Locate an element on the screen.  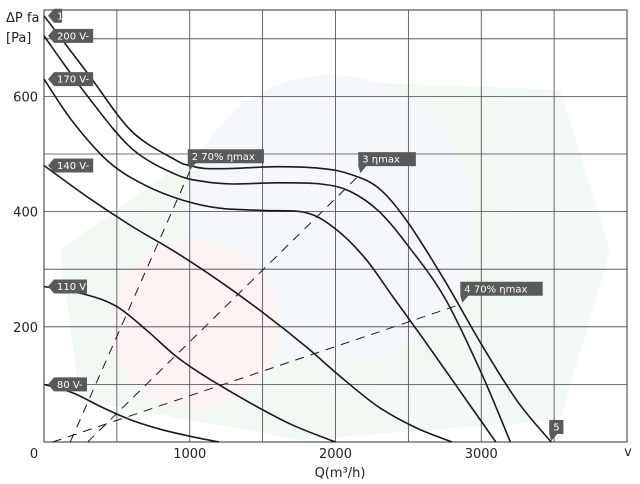
y-tick-label: 400 is located at coordinates (25, 213).